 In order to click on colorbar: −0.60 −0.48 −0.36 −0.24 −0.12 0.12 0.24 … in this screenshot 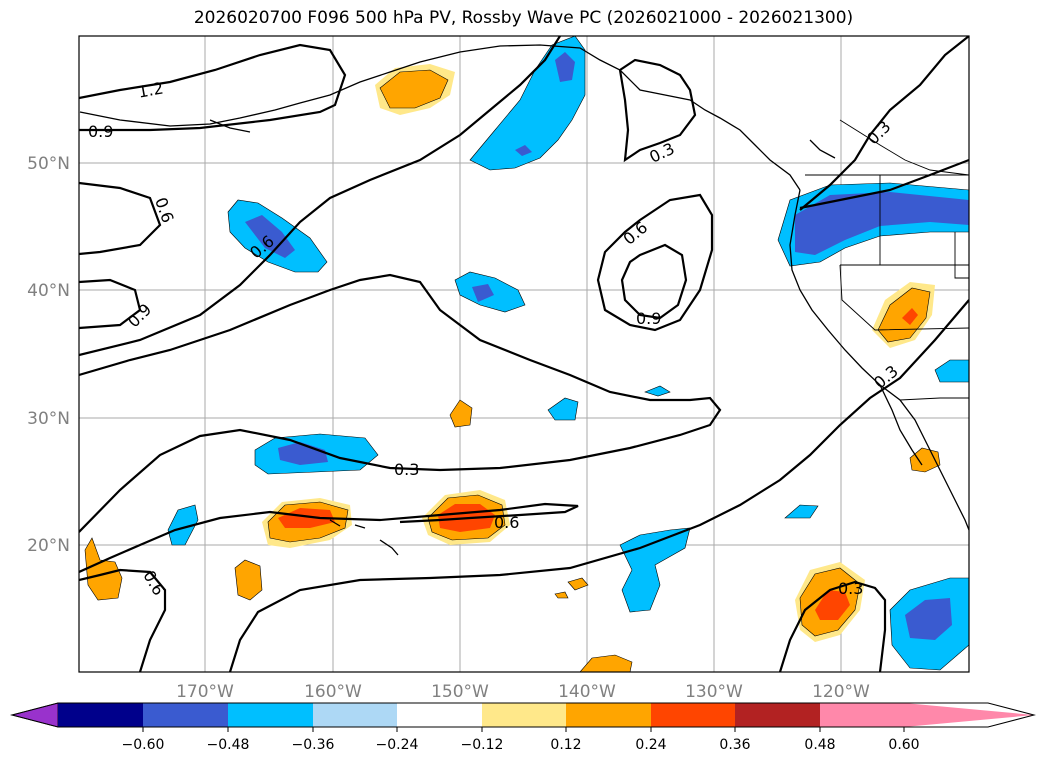, I will do `click(523, 727)`.